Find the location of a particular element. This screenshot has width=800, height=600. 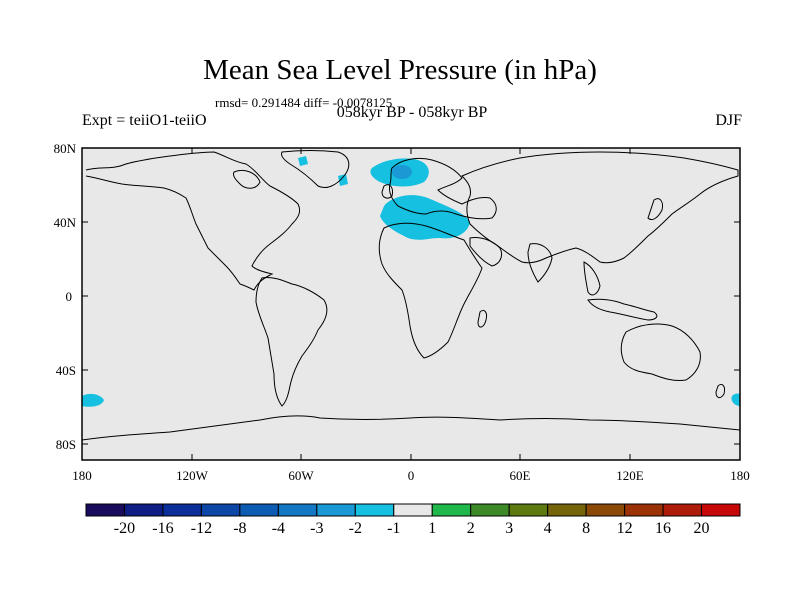

coast-south-america is located at coordinates (291, 342).